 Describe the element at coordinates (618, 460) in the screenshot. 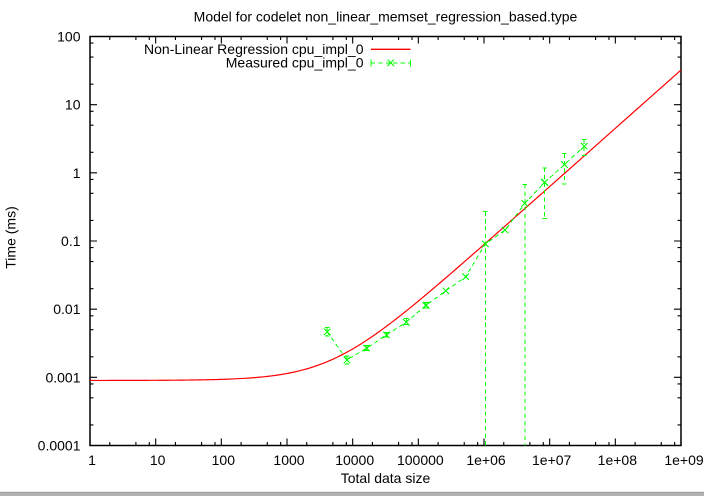

I see `svg-text: 1e+08` at that location.